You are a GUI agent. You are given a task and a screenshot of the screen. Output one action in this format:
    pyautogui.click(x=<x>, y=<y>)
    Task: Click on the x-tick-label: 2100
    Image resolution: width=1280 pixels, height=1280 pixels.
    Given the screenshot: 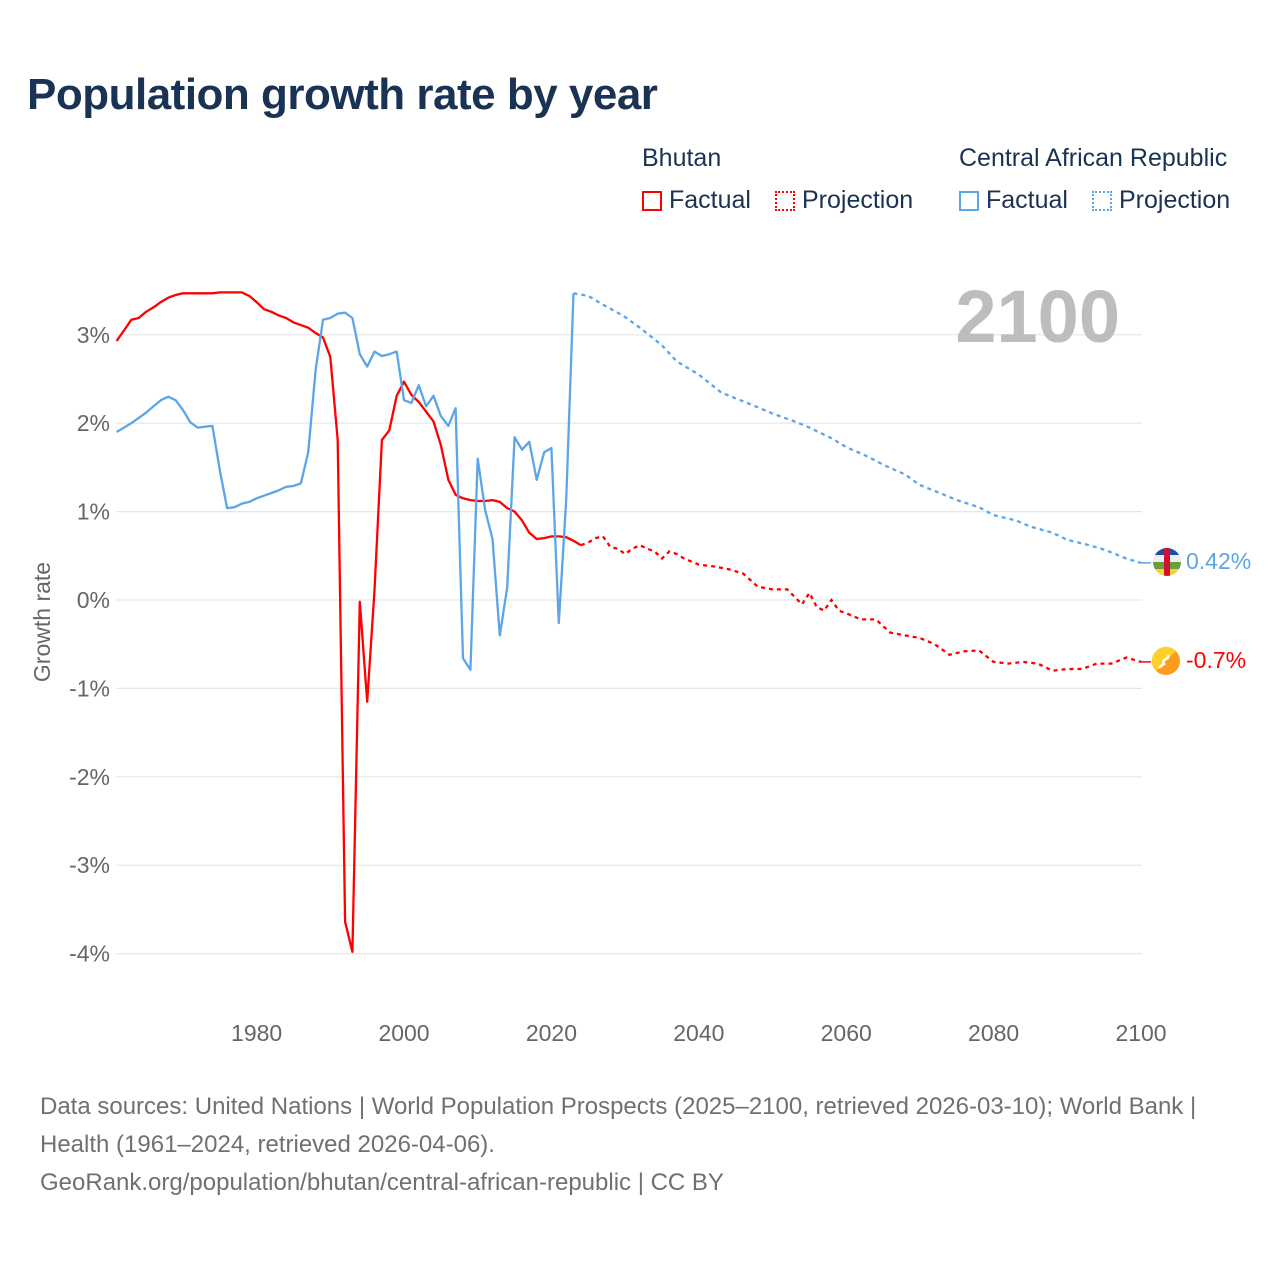 What is the action you would take?
    pyautogui.click(x=1140, y=1033)
    